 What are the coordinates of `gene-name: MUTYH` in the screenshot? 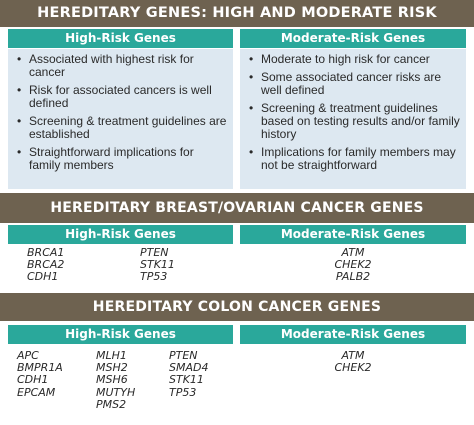 It's located at (116, 392).